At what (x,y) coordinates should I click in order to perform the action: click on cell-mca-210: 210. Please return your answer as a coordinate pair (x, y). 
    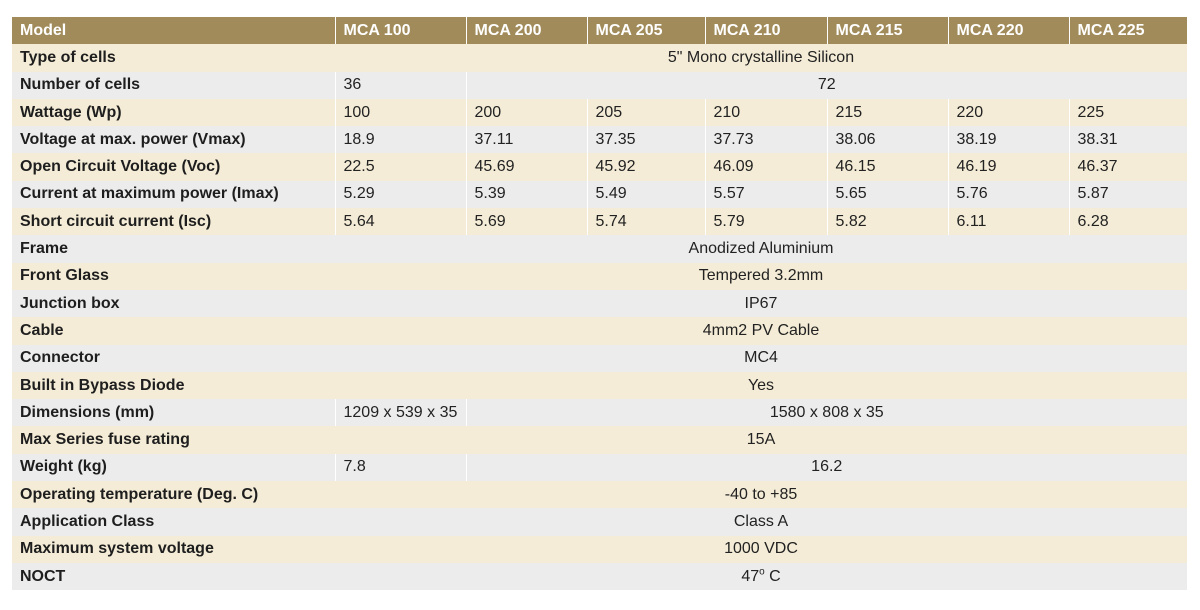
    Looking at the image, I should click on (765, 112).